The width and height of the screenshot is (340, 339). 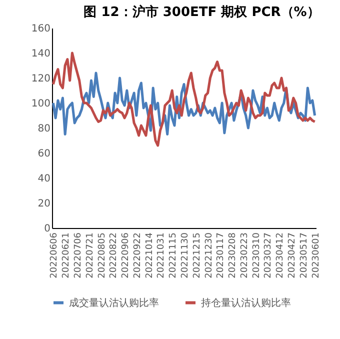 I want to click on x-tick-label: 20230517, so click(x=304, y=255).